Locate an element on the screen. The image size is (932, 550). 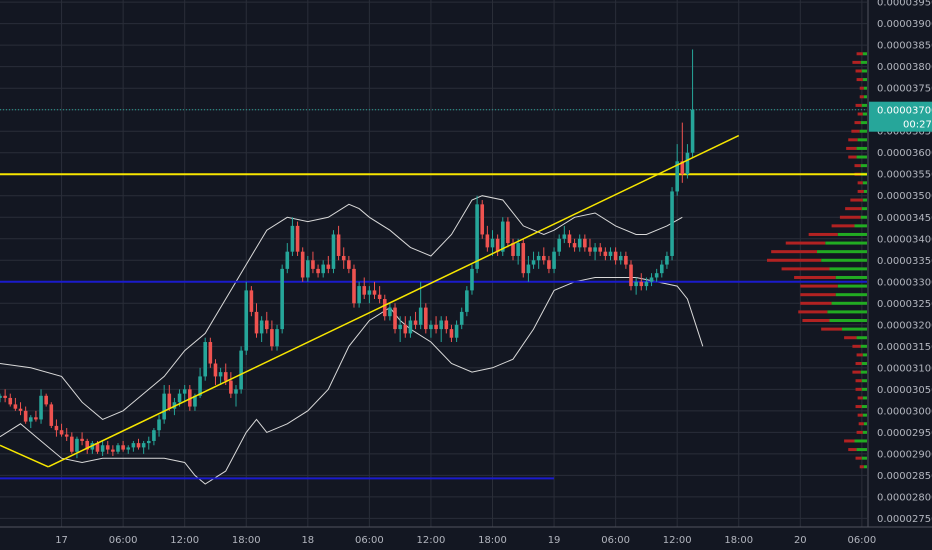
price-axis-bg is located at coordinates (900, 275).